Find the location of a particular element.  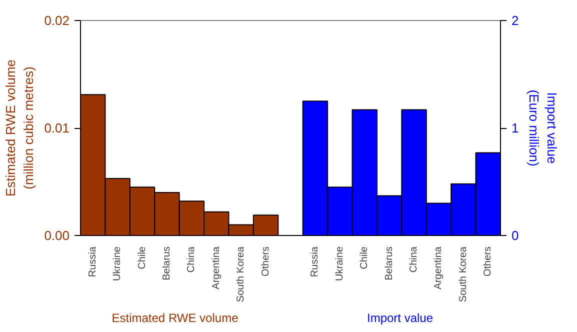

y2-tick-label: 2 is located at coordinates (515, 20).